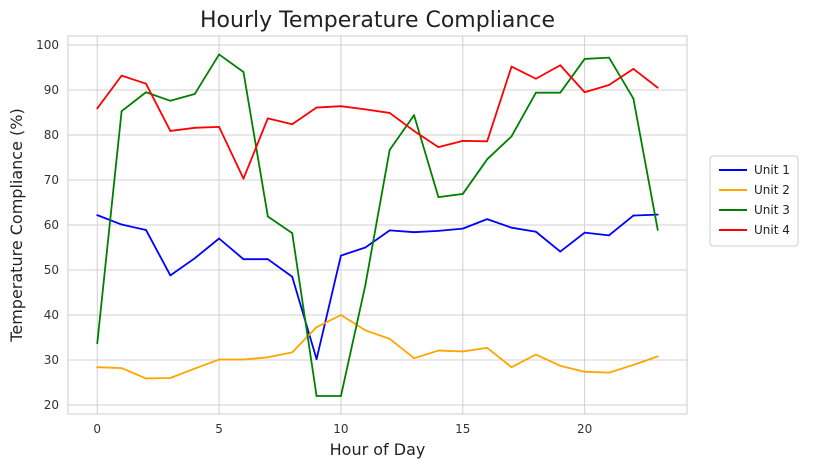  I want to click on y-tick-label: 90, so click(51, 90).